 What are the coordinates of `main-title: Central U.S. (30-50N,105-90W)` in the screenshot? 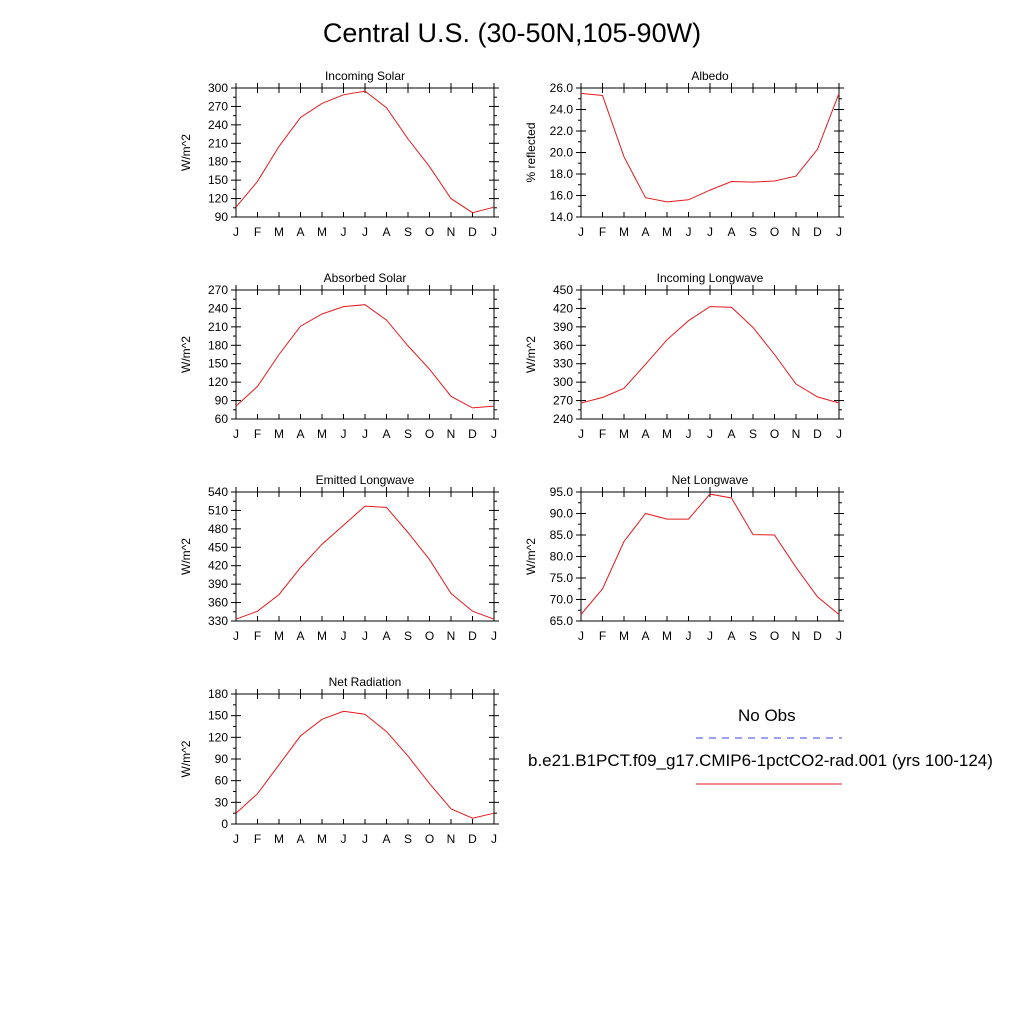 It's located at (512, 33).